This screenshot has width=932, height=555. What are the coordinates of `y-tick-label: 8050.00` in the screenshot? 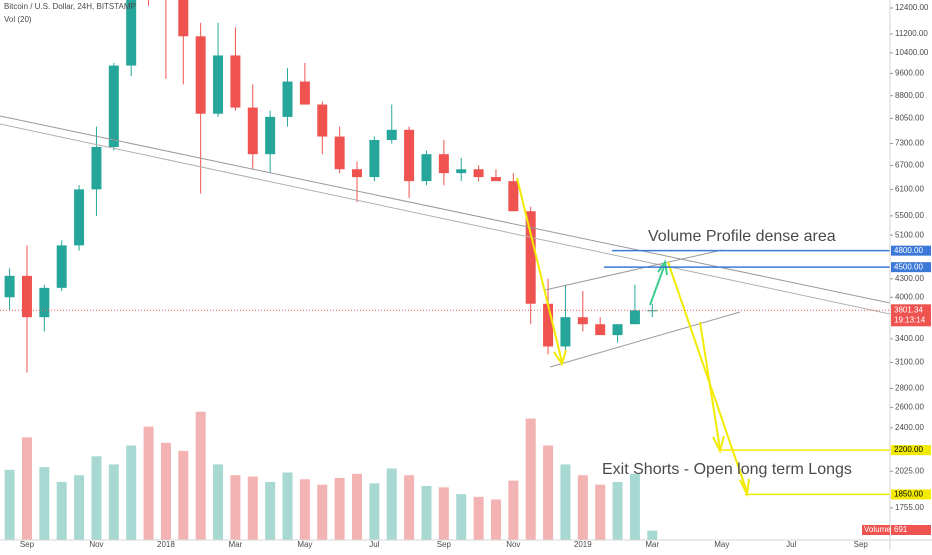 It's located at (909, 118).